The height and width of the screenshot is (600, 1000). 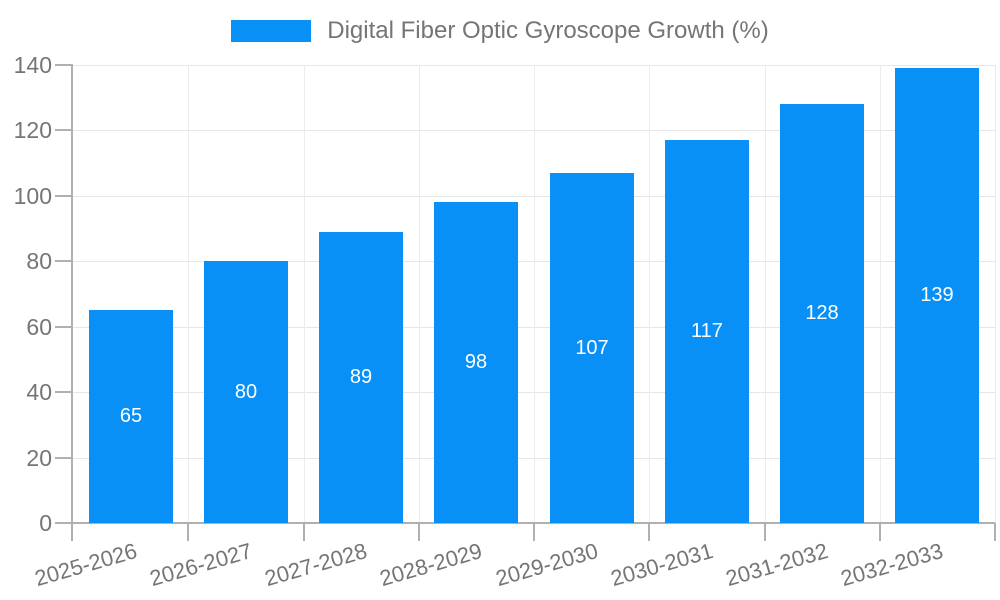 I want to click on bar: 80, so click(x=246, y=392).